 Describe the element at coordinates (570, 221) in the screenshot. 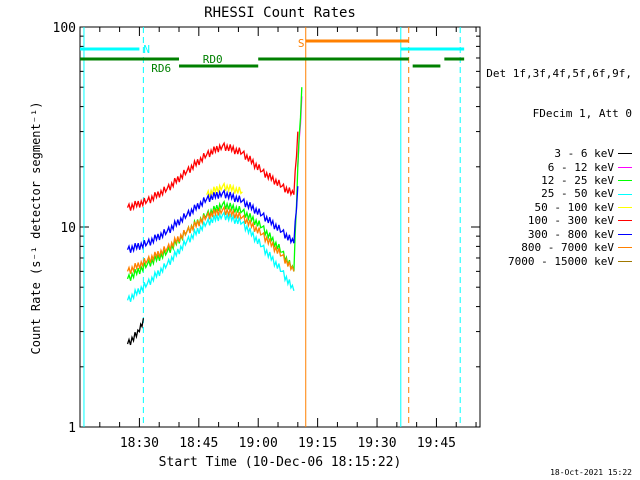

I see `legend-label: 100 - 300 keV` at that location.